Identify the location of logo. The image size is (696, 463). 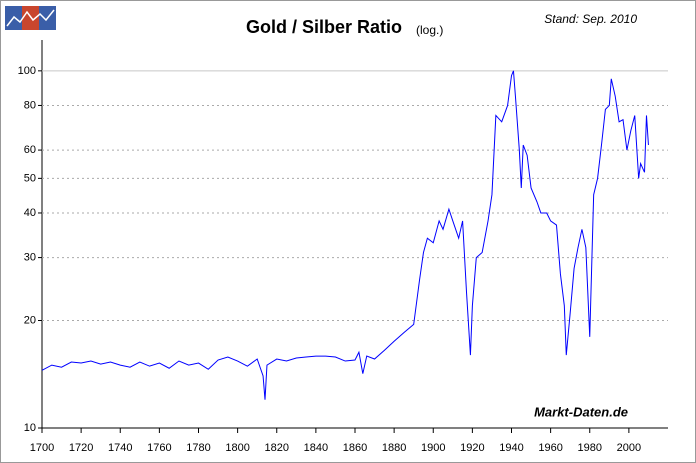
(30, 18).